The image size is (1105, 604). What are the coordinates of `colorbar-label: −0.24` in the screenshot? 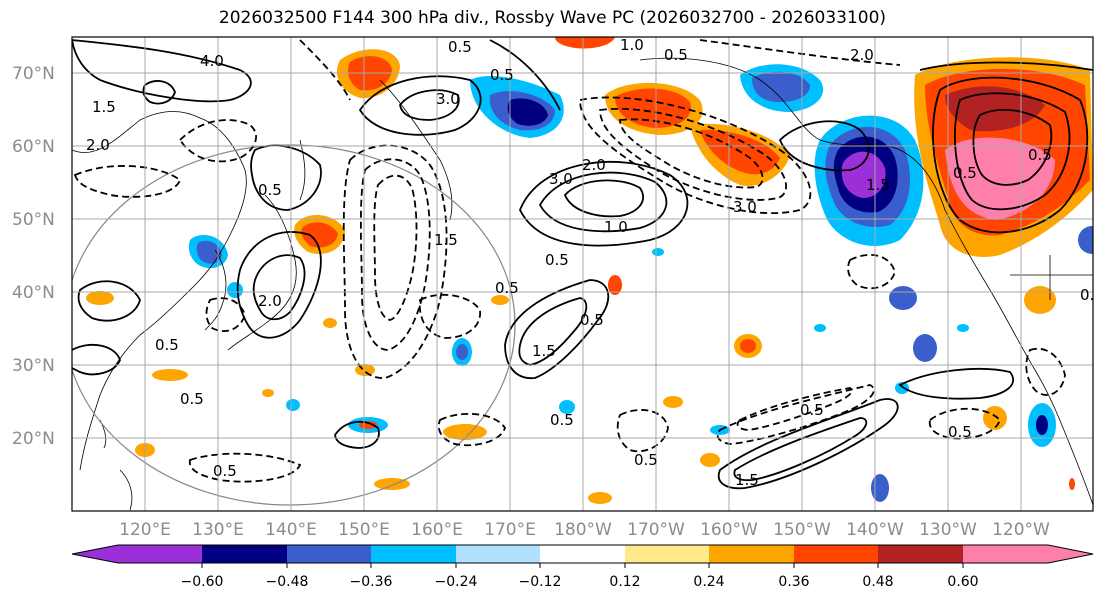 It's located at (456, 582).